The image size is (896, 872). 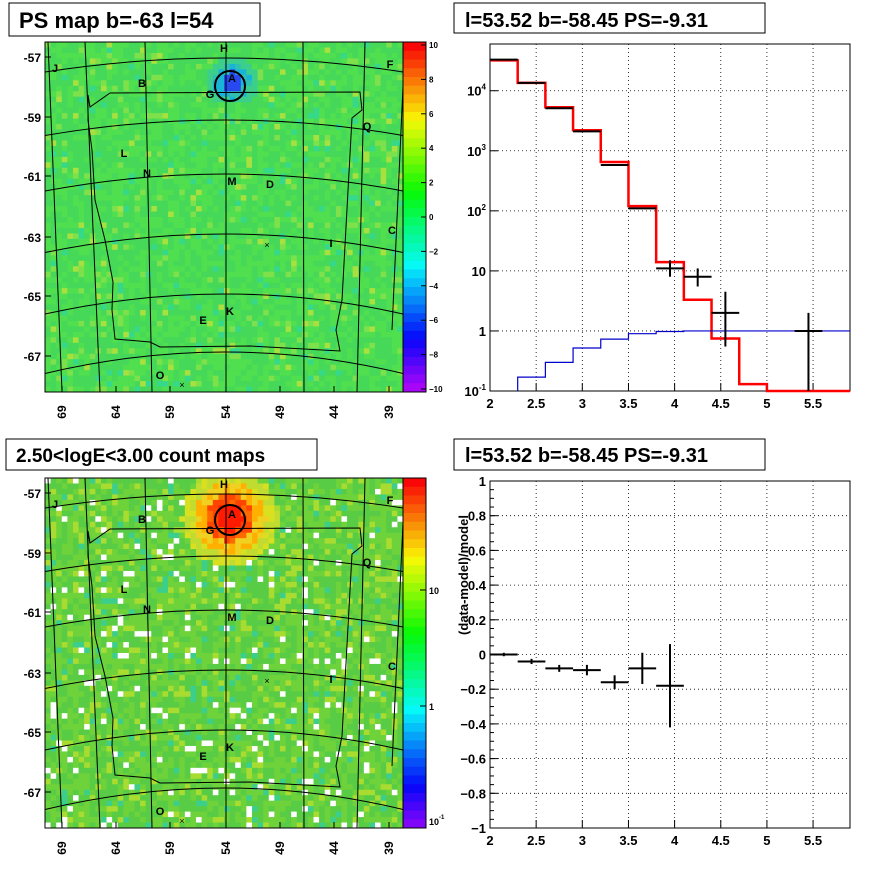 What do you see at coordinates (586, 21) in the screenshot?
I see `spectrum-title: l=53.52 b=-58.45 PS=-9.31` at bounding box center [586, 21].